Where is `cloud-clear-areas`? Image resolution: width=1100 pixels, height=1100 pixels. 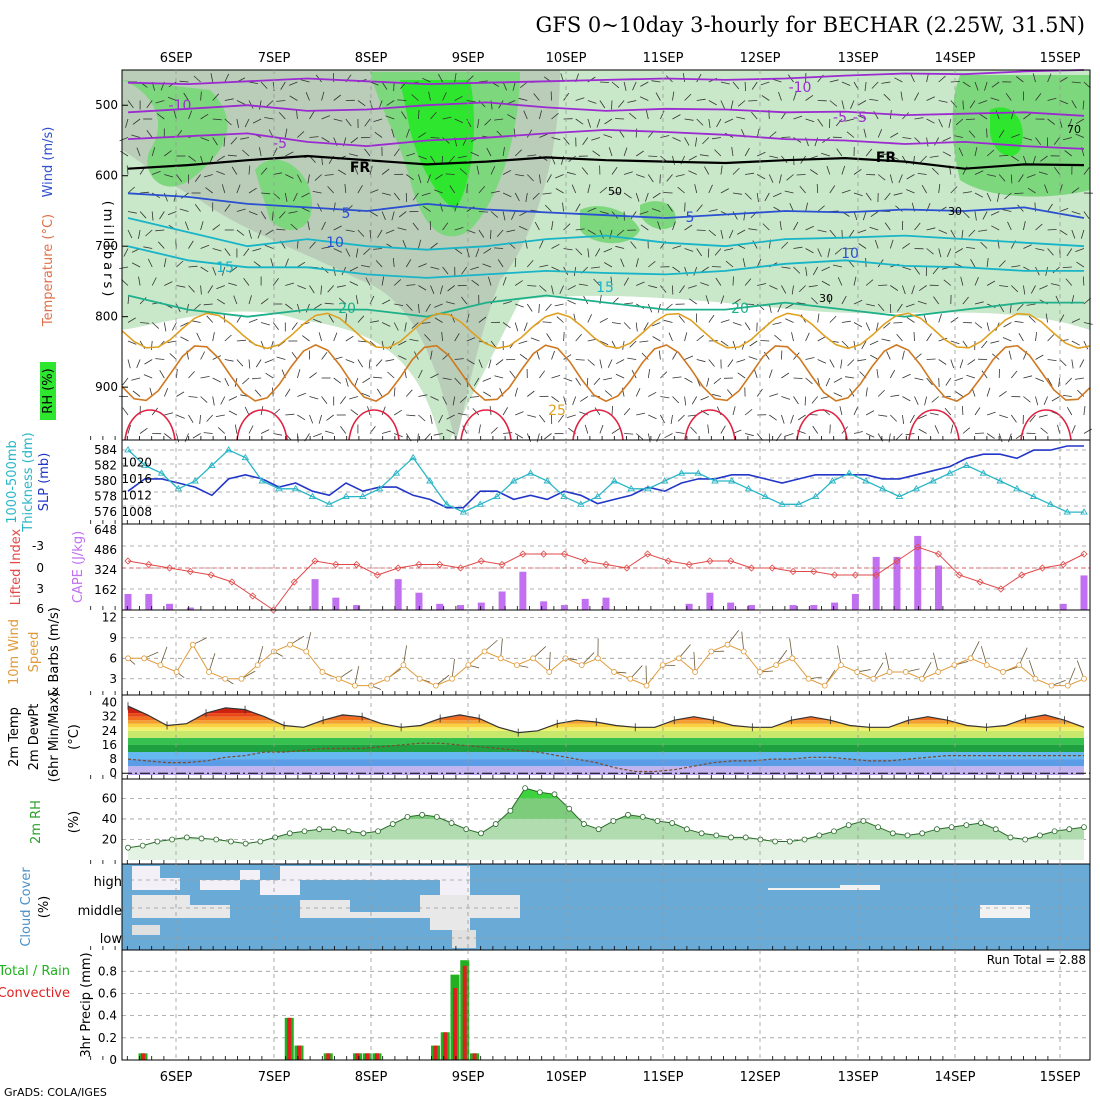
cloud-clear-areas is located at coordinates (581, 907).